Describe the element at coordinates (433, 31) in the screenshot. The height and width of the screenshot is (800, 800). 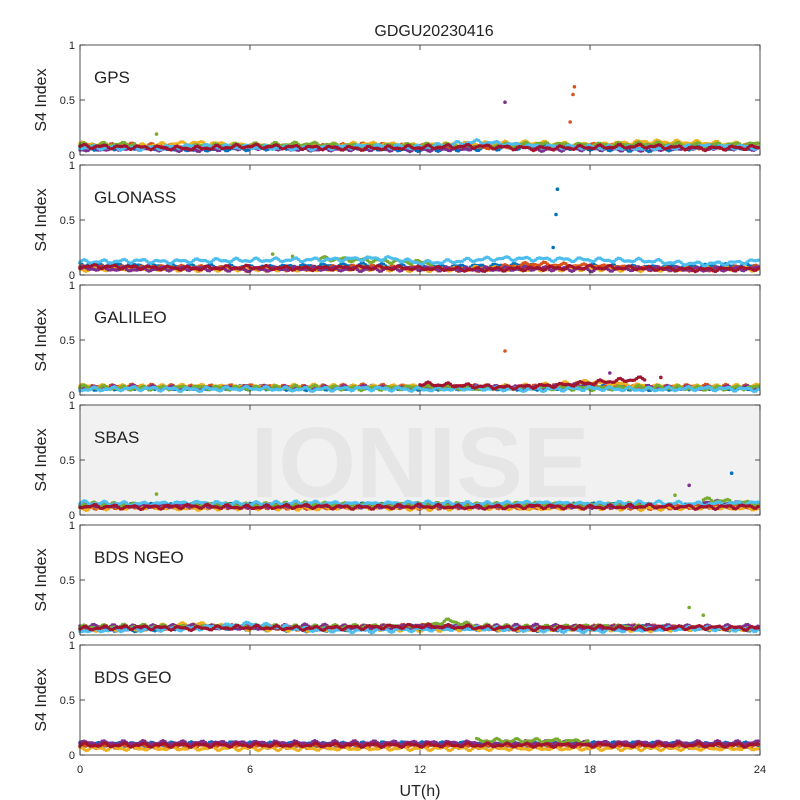
I see `chart-title: GDGU20230416` at that location.